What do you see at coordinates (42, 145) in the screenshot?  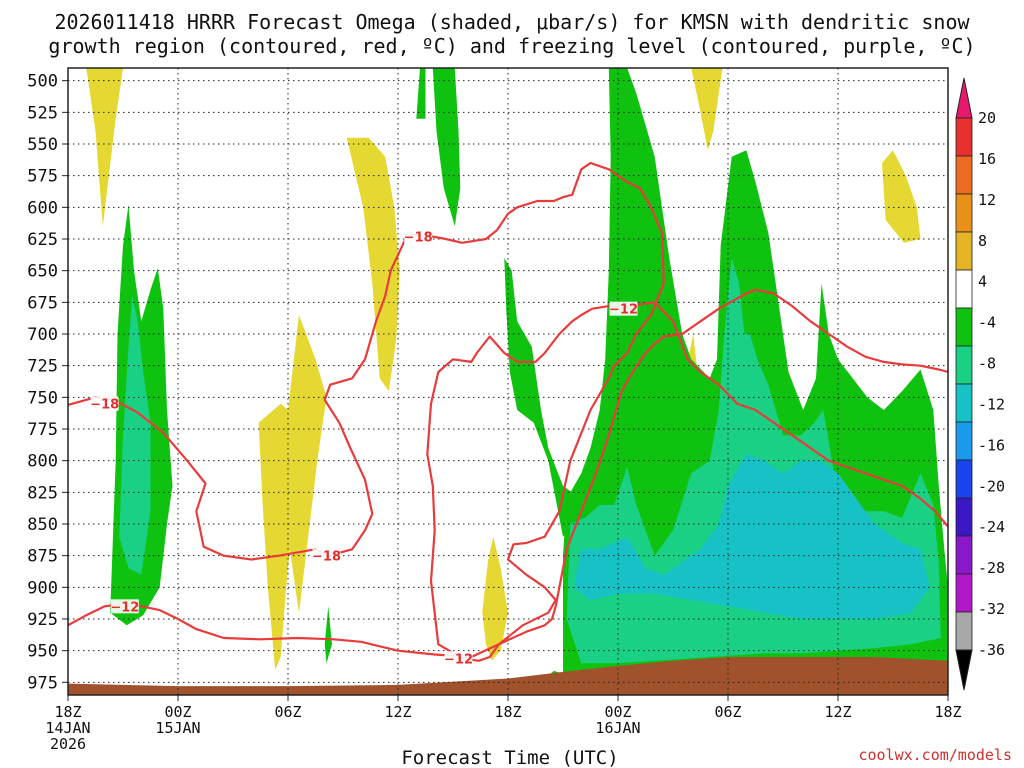 I see `y-tick-label-550: 550` at bounding box center [42, 145].